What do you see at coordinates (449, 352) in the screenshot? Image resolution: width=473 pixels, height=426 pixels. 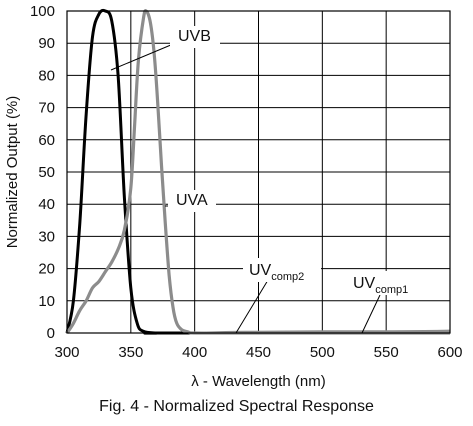 I see `x-tick-label: 600` at bounding box center [449, 352].